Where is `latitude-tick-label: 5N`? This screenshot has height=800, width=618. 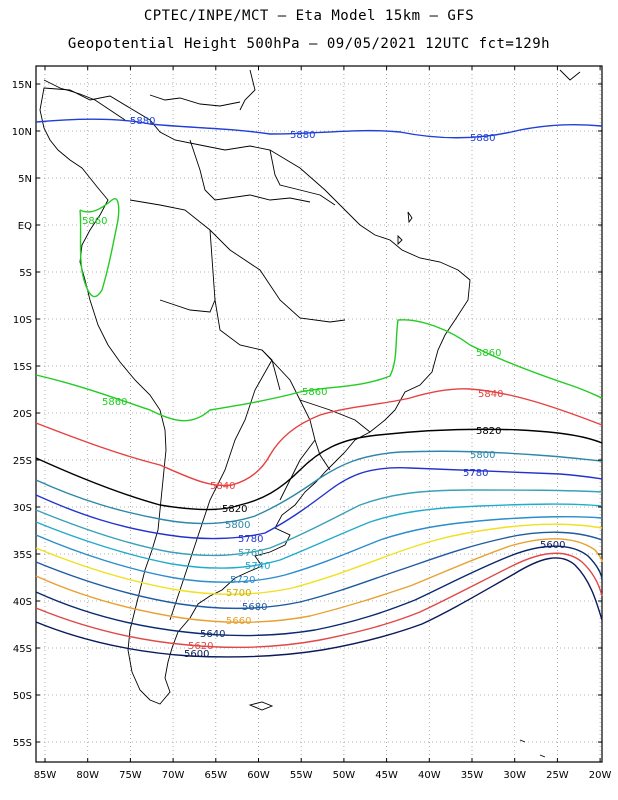
latitude-tick-label: 5N is located at coordinates (25, 179).